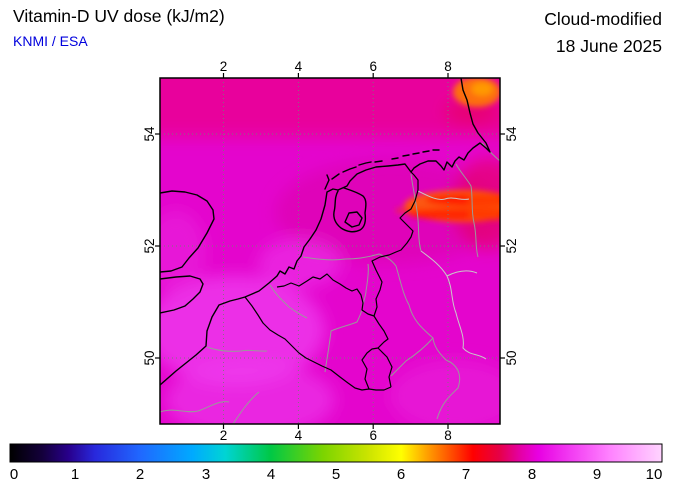 The width and height of the screenshot is (675, 490). I want to click on wadden-islands, so click(382, 169).